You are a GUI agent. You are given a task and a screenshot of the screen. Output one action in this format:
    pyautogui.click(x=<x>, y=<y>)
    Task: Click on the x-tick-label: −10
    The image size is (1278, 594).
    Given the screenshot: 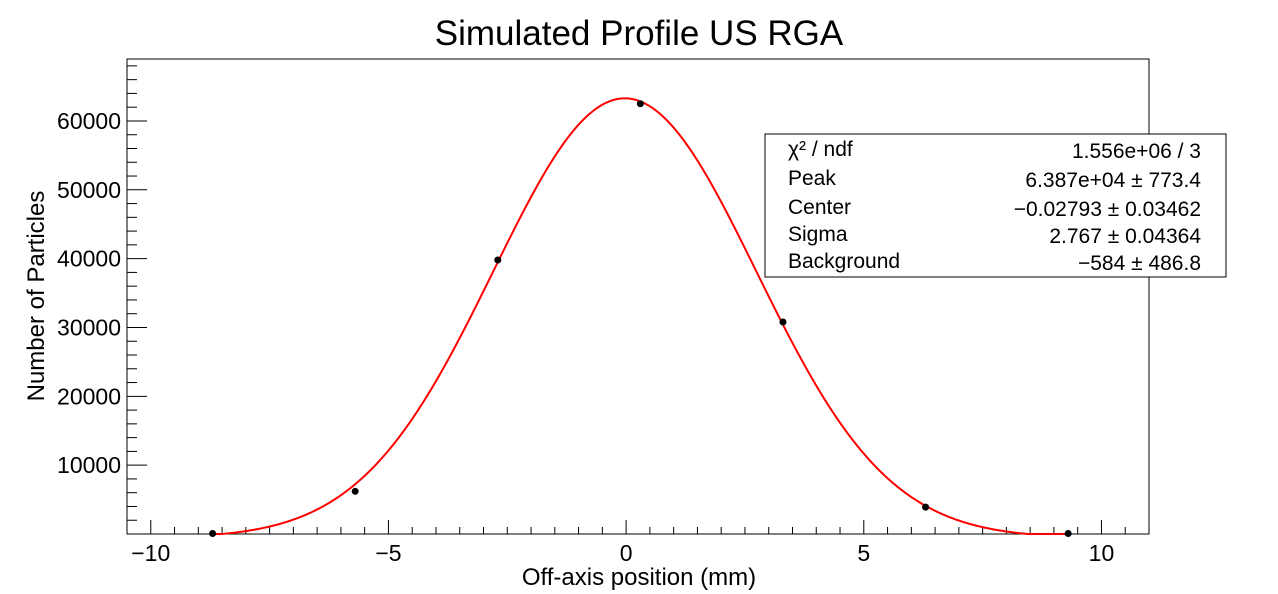 What is the action you would take?
    pyautogui.click(x=150, y=553)
    